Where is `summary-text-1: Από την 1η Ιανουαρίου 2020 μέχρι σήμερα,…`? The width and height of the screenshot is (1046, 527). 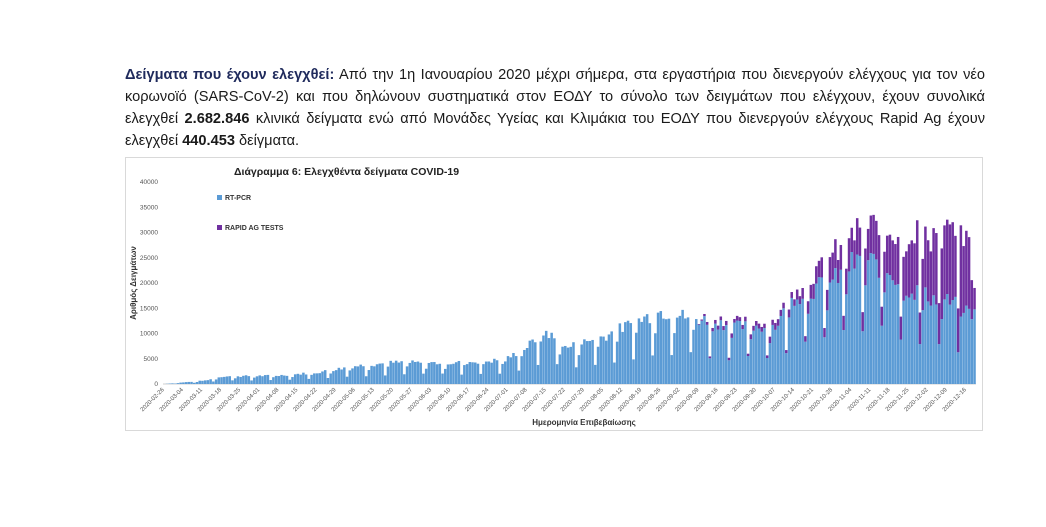
summary-text-1: Από την 1η Ιανουαρίου 2020 μέχρι σήμερα,… is located at coordinates (555, 97).